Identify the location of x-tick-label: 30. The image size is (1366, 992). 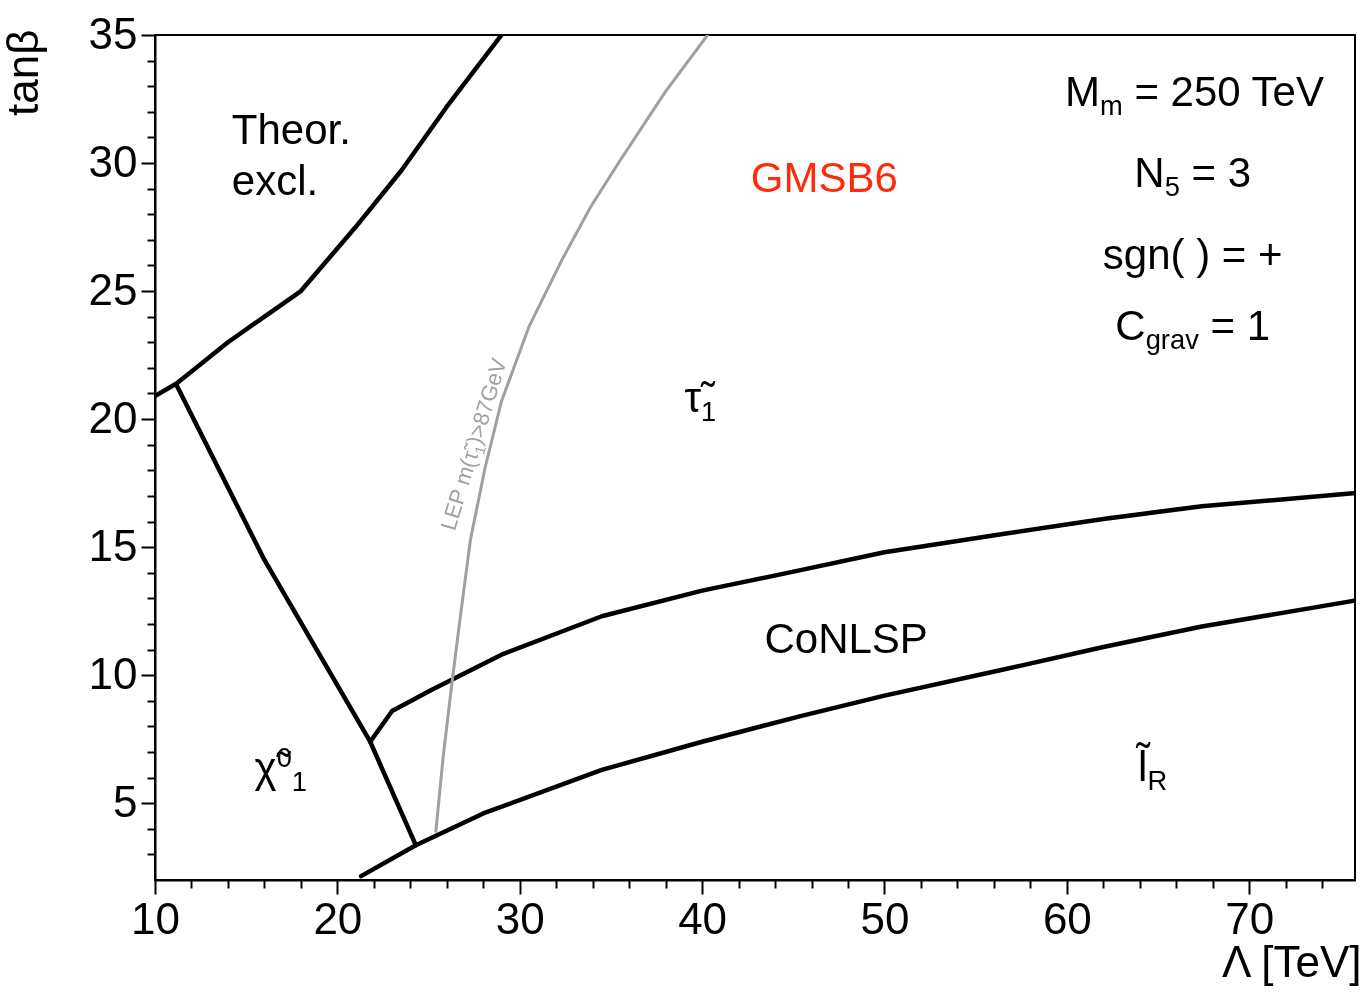
(520, 918).